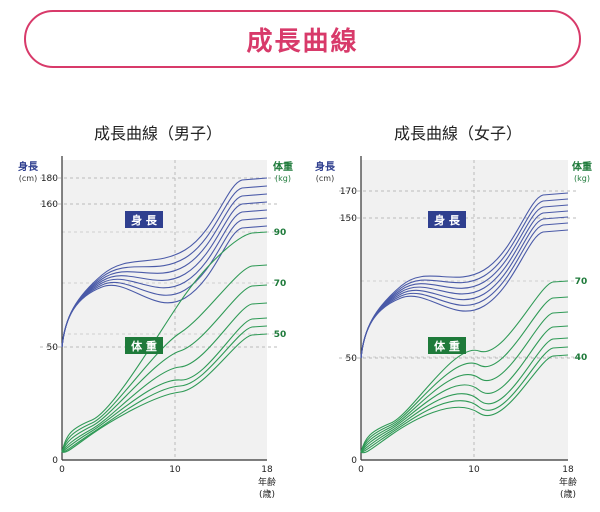 This screenshot has width=600, height=512. I want to click on left-tick-boys-0: 0, so click(55, 461).